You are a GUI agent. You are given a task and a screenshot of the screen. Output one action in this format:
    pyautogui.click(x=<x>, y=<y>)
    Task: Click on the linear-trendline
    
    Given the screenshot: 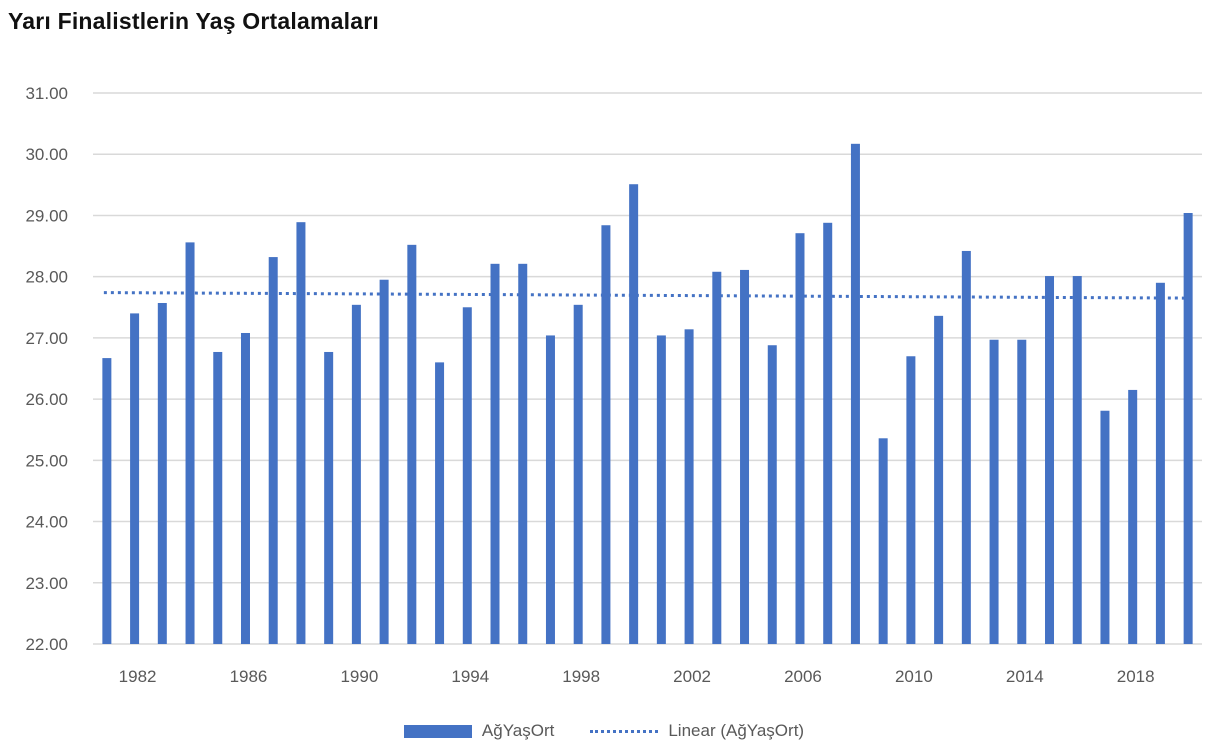 What is the action you would take?
    pyautogui.click(x=644, y=295)
    